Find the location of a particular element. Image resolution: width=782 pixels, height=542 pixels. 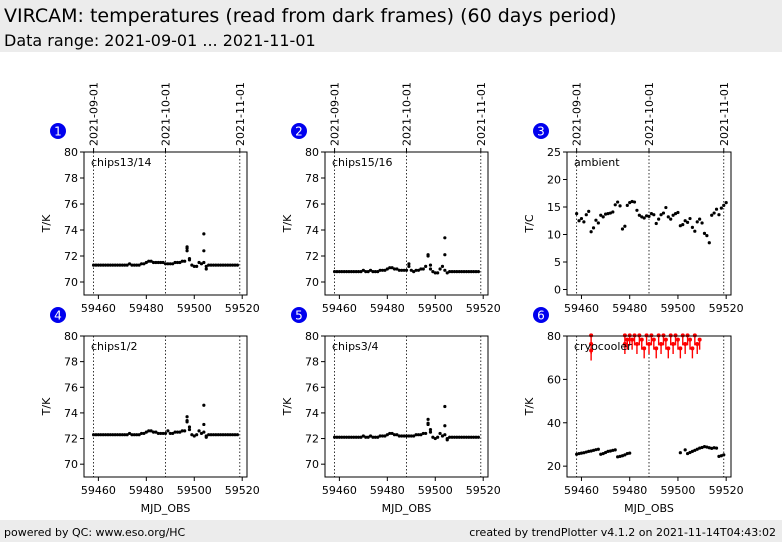

y-tick-label: 60 is located at coordinates (554, 379).